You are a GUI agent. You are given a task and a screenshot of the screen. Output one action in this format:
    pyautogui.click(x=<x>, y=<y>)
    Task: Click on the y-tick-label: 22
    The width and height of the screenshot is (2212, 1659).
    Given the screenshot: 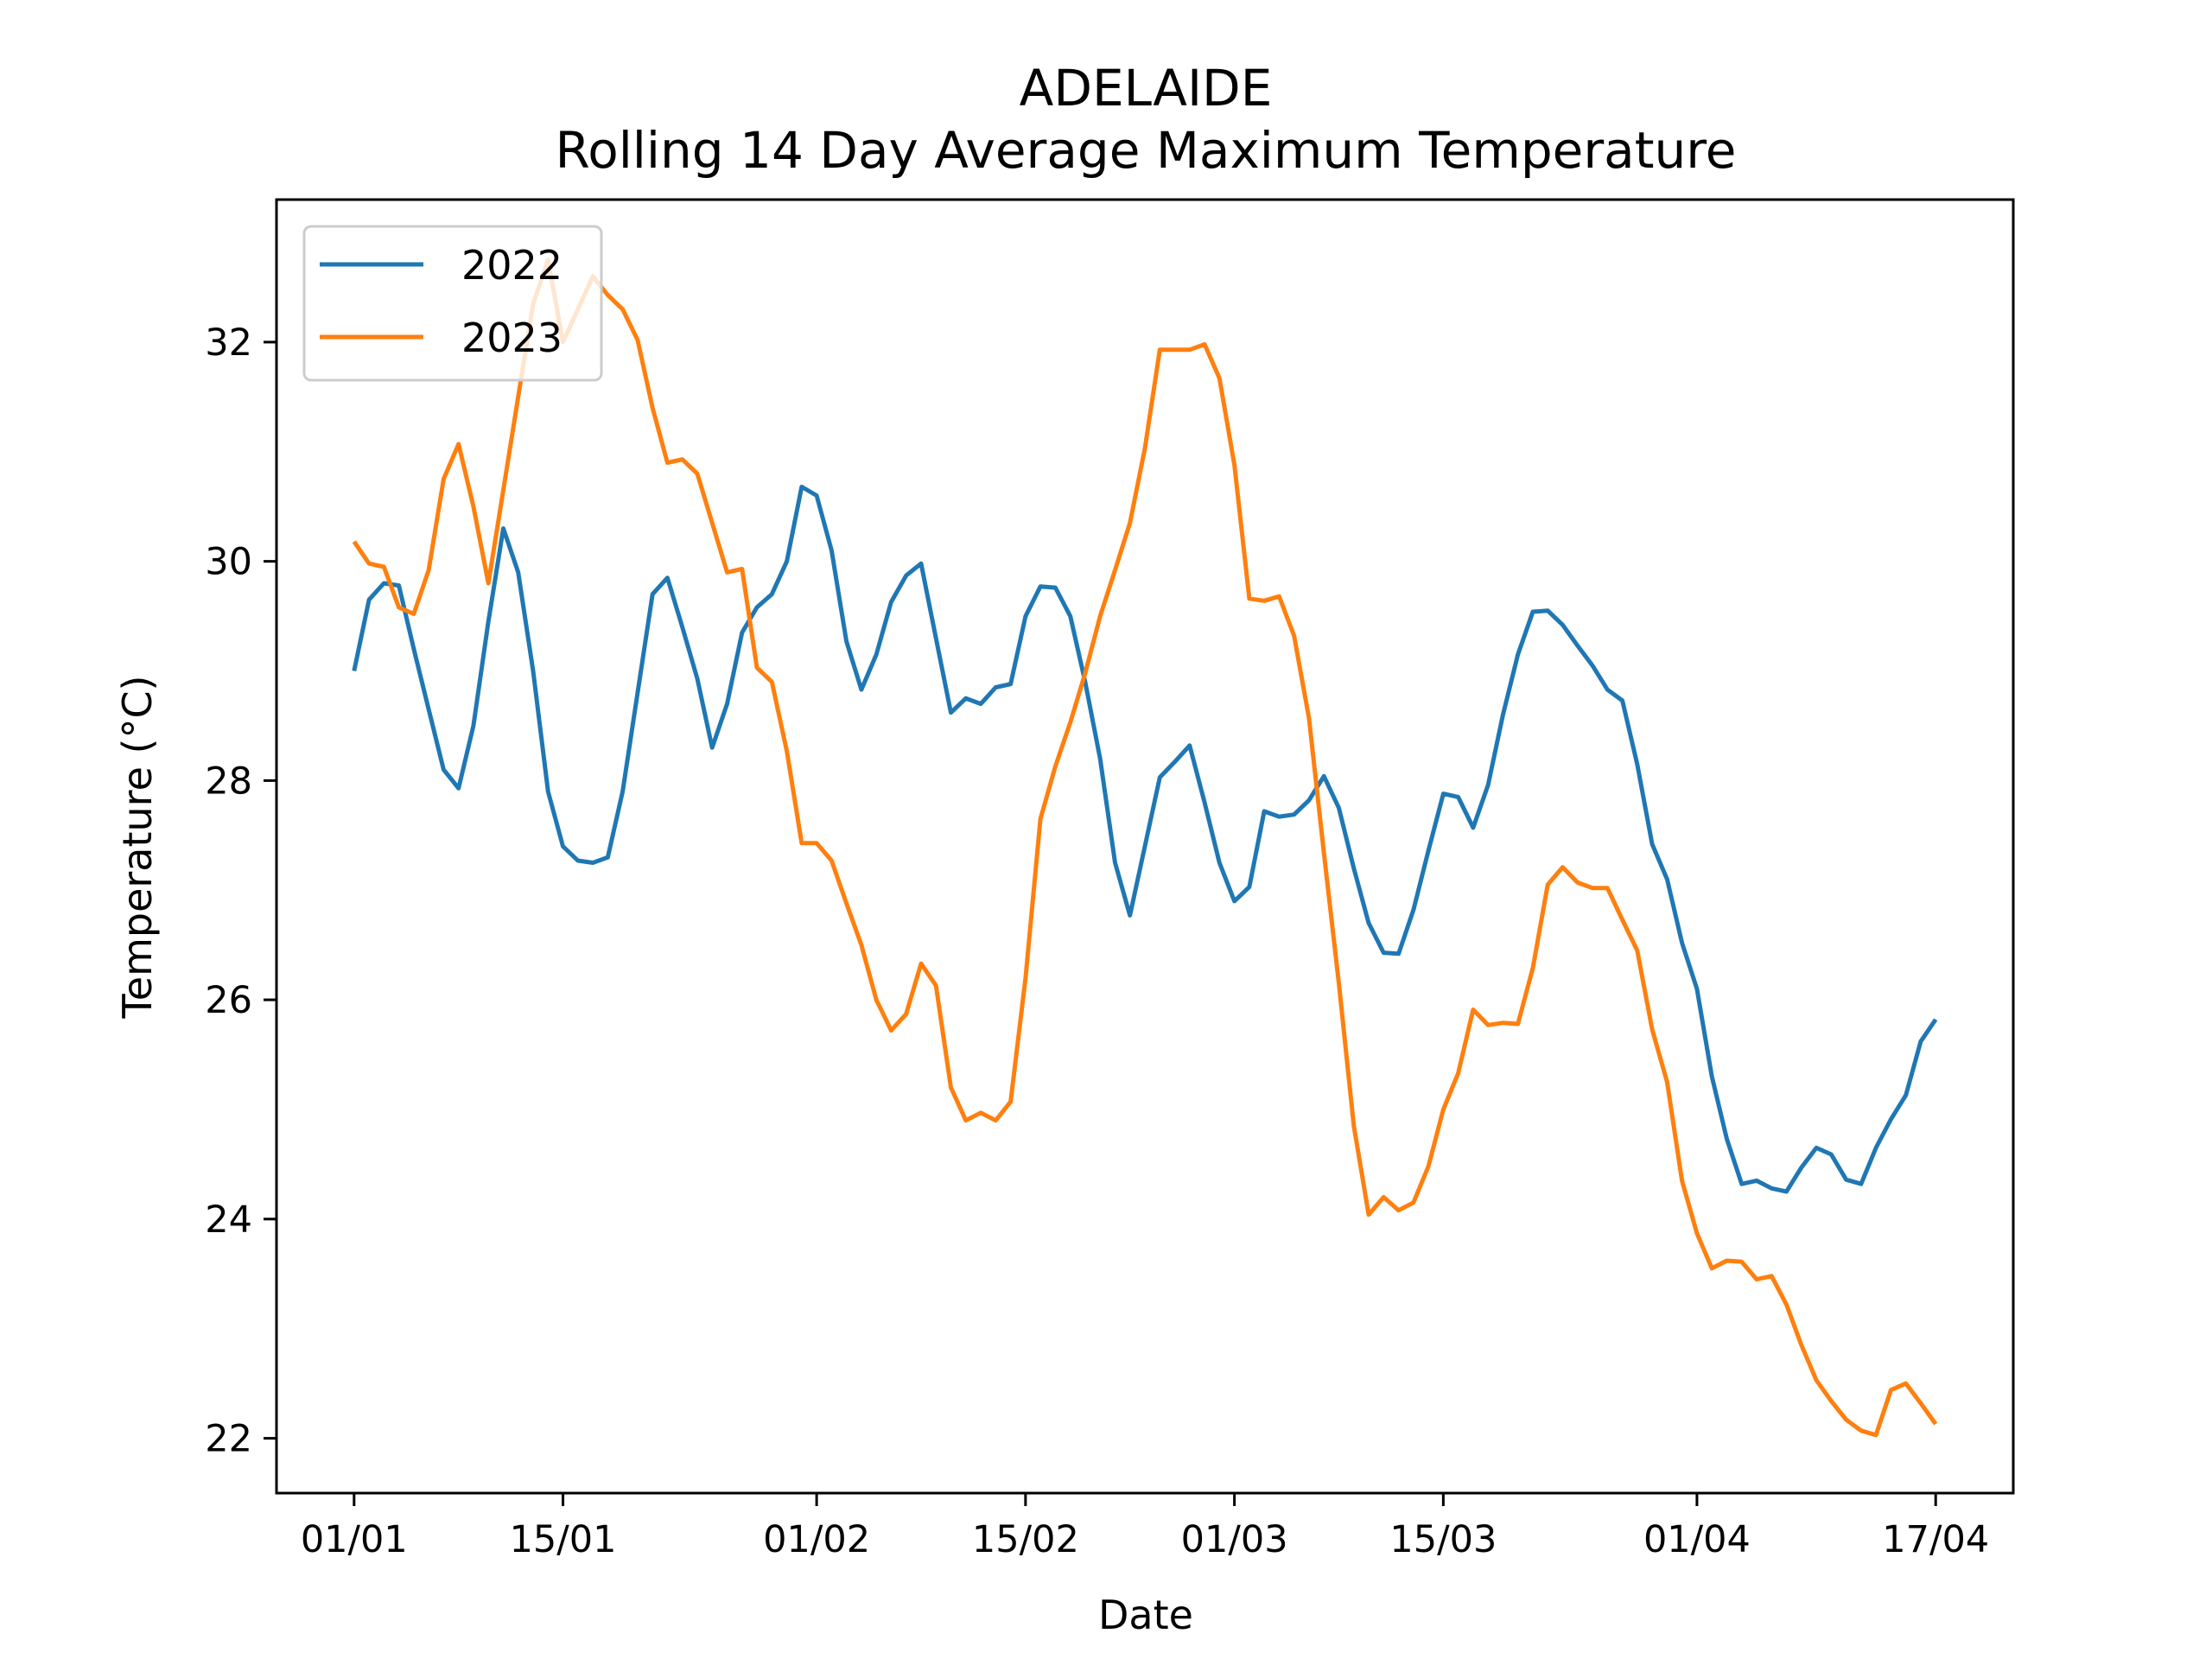 What is the action you would take?
    pyautogui.click(x=229, y=1439)
    